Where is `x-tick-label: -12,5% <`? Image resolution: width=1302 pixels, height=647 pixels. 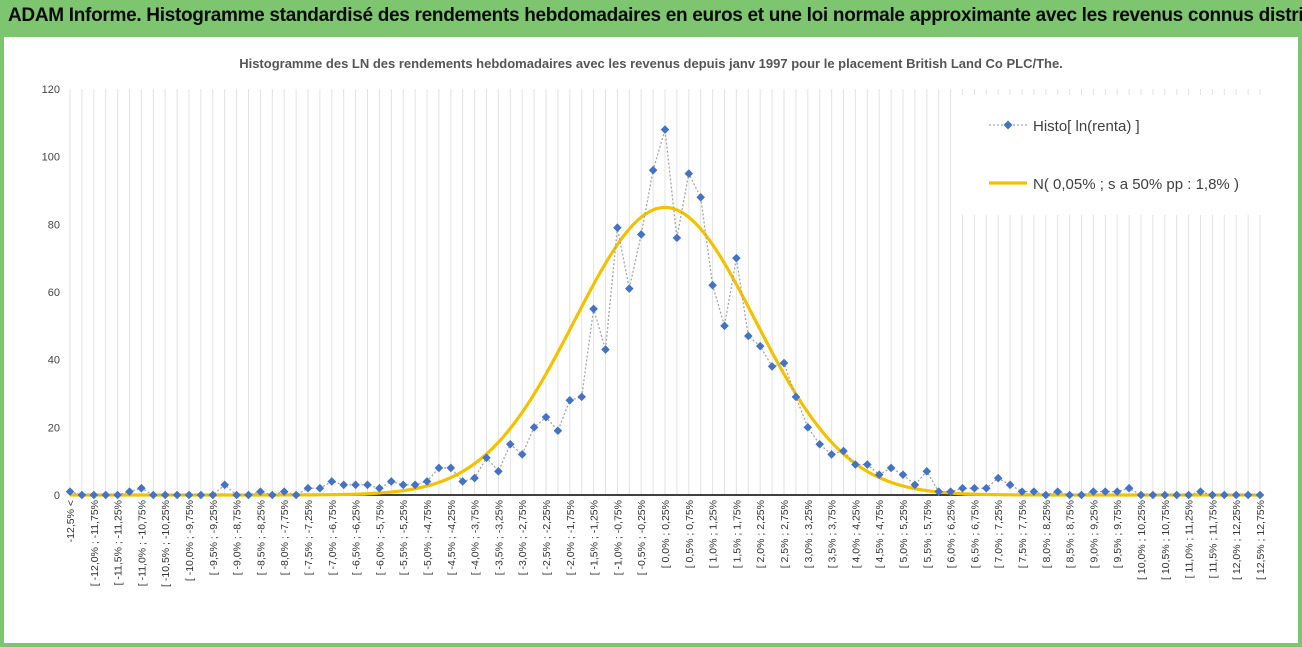
x-tick-label: -12,5% < is located at coordinates (71, 521).